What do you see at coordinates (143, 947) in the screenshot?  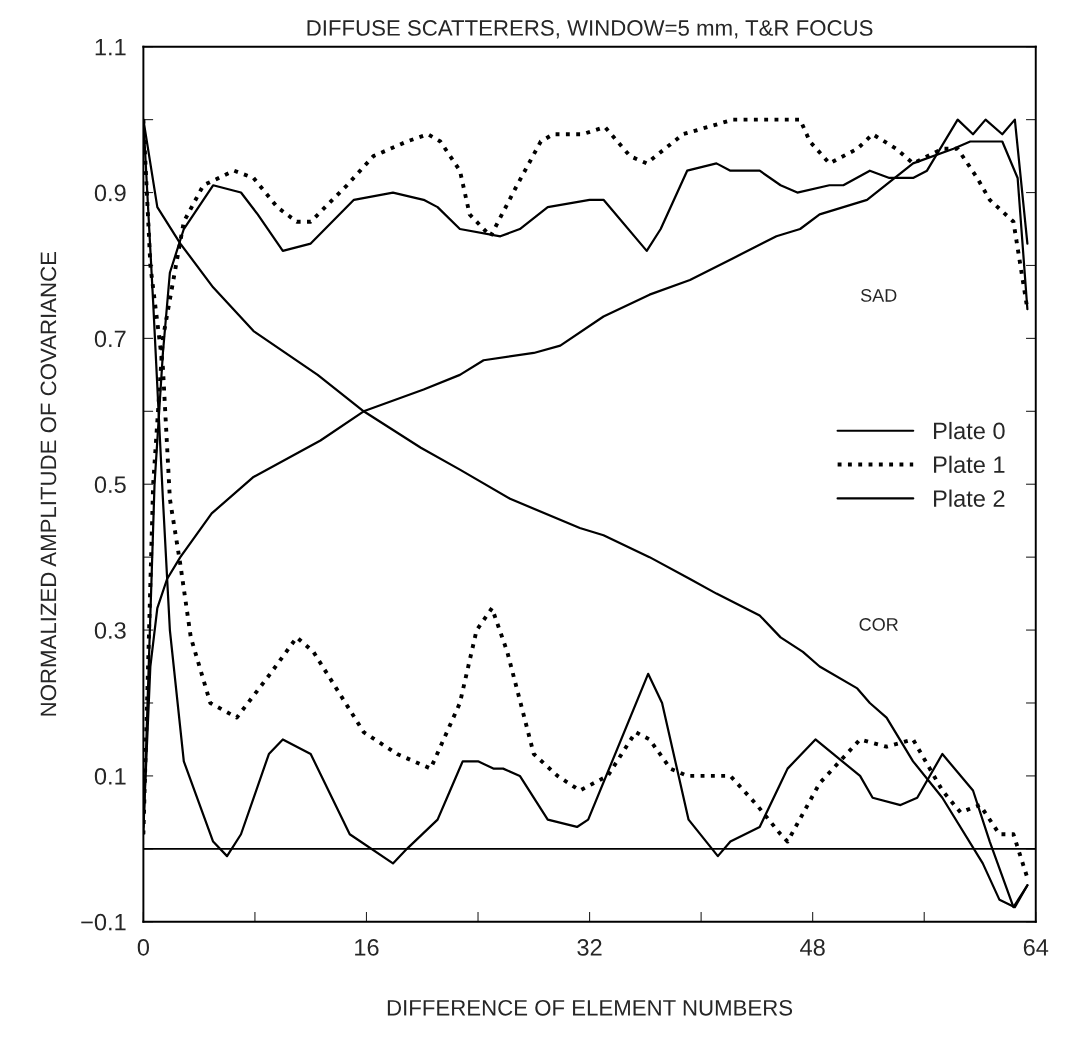 I see `x-tick-label: 0` at bounding box center [143, 947].